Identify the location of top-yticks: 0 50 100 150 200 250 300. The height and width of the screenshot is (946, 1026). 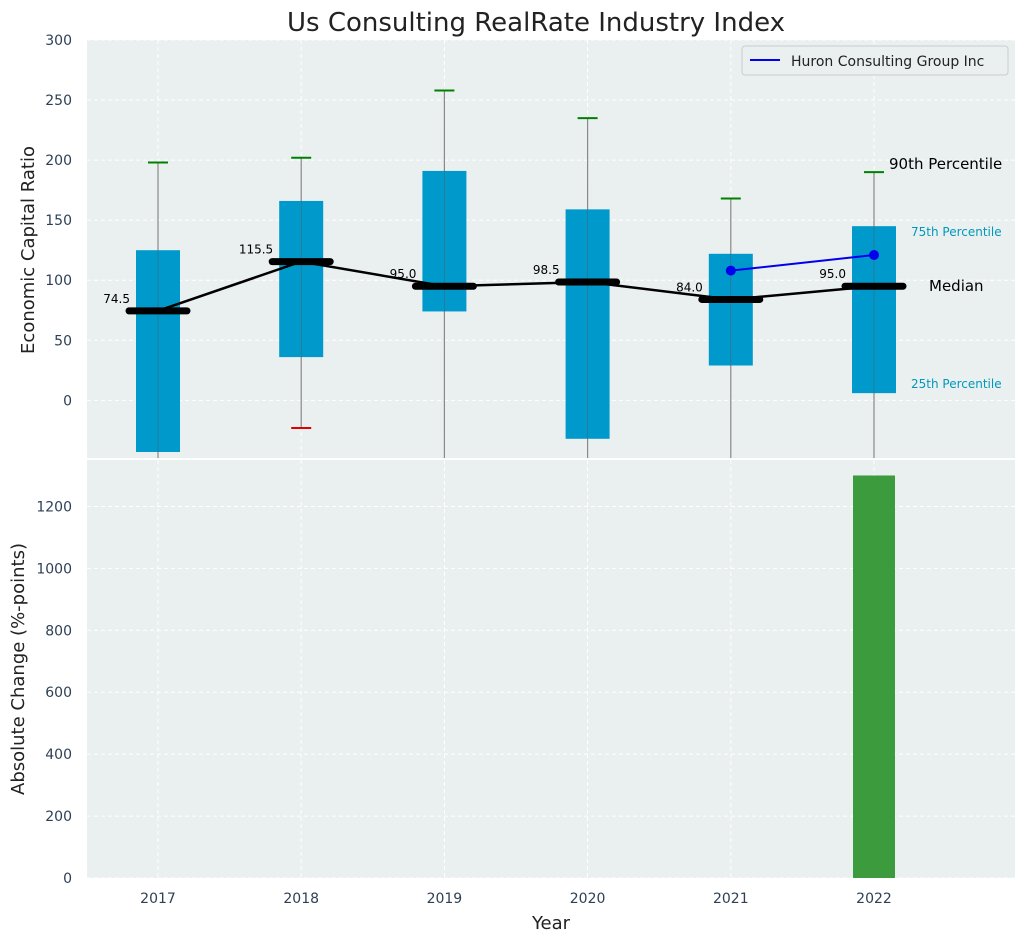
(58, 221).